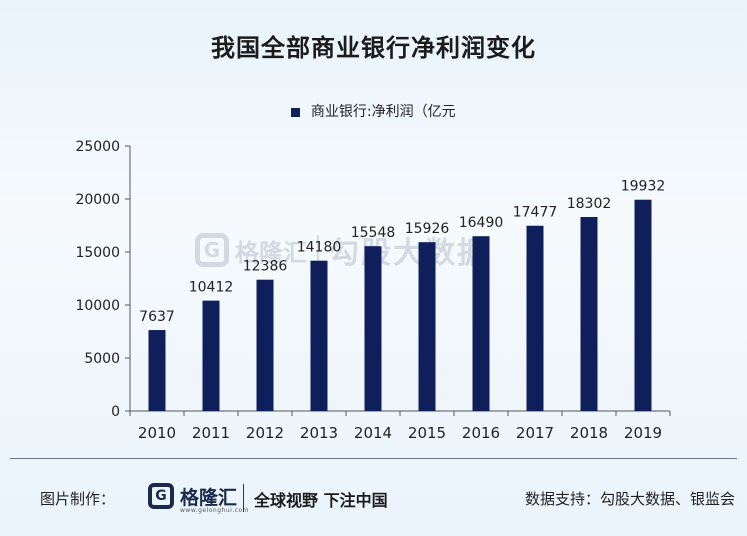 The height and width of the screenshot is (536, 747). Describe the element at coordinates (296, 112) in the screenshot. I see `legend-swatch` at that location.